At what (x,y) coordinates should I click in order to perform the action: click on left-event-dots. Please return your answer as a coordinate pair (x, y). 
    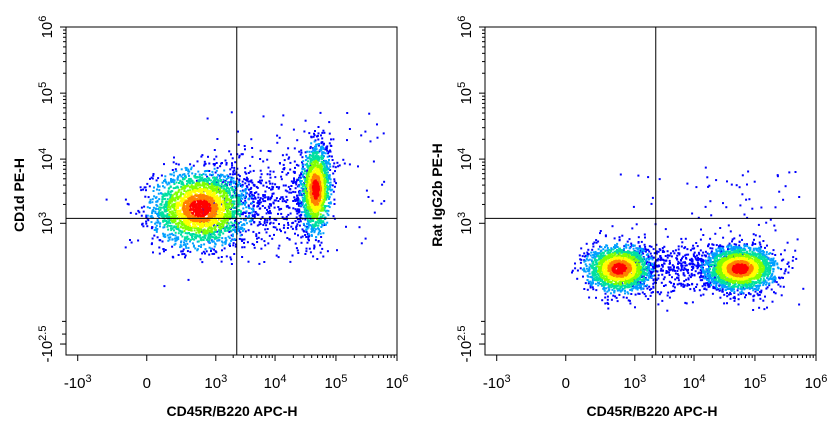
    Looking at the image, I should click on (245, 199).